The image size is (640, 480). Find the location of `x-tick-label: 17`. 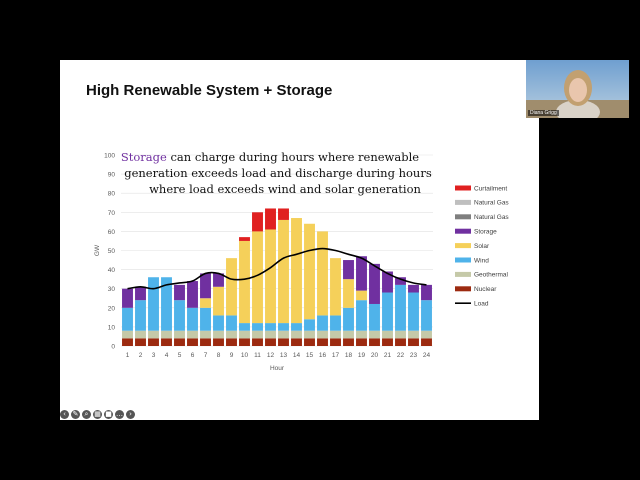

x-tick-label: 17 is located at coordinates (336, 355).